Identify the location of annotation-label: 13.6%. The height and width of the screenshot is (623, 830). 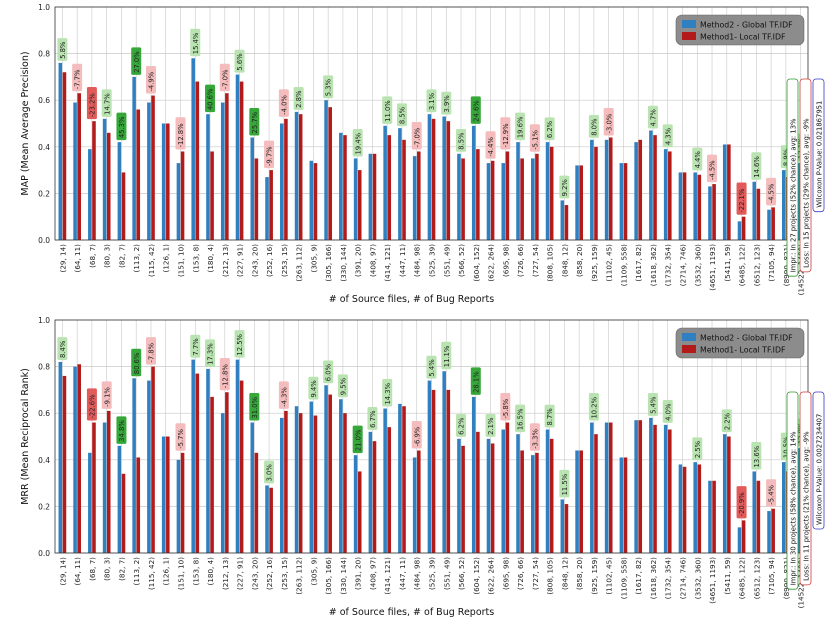
(757, 456).